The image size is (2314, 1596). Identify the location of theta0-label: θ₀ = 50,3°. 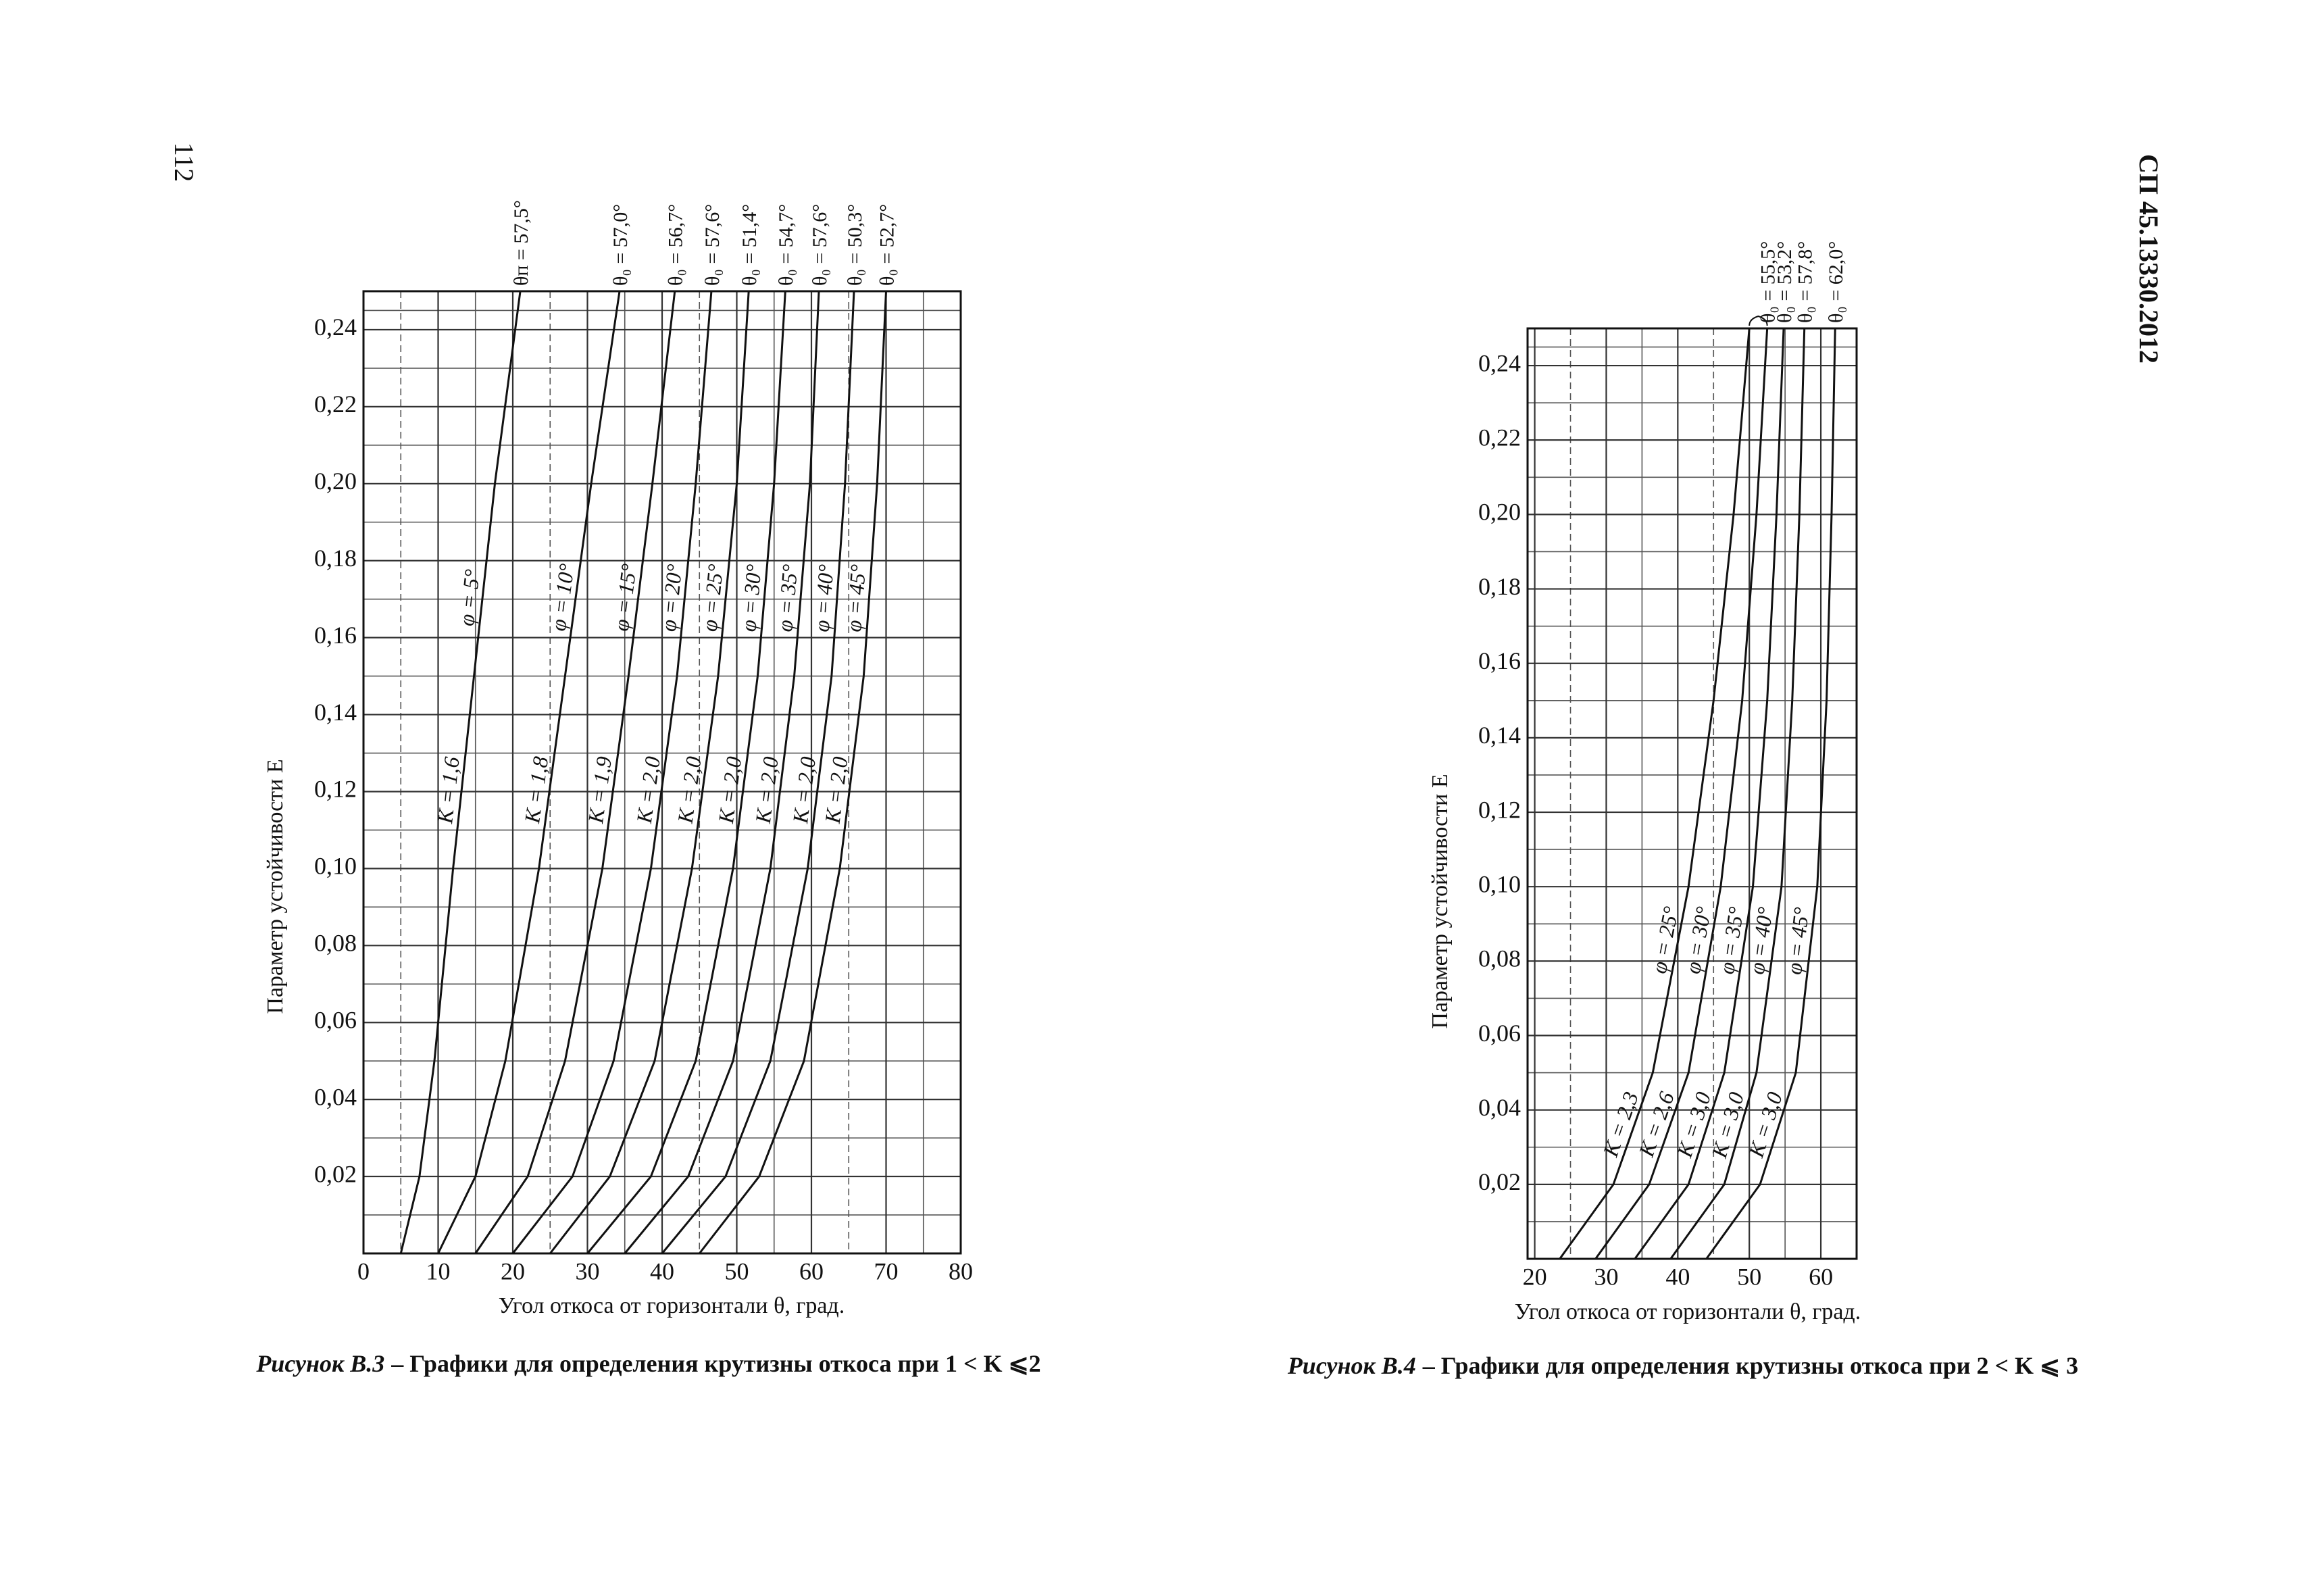
(855, 245).